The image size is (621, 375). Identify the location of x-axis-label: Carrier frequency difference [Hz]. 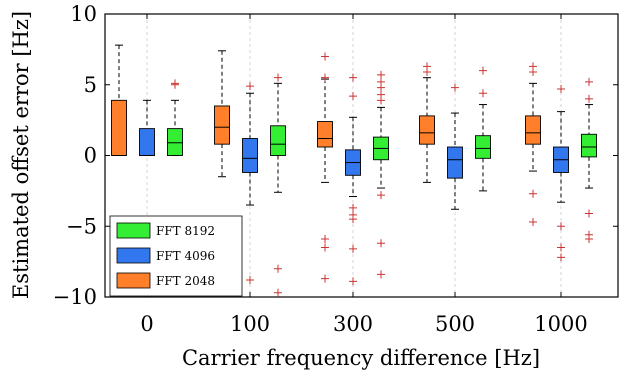
(361, 358).